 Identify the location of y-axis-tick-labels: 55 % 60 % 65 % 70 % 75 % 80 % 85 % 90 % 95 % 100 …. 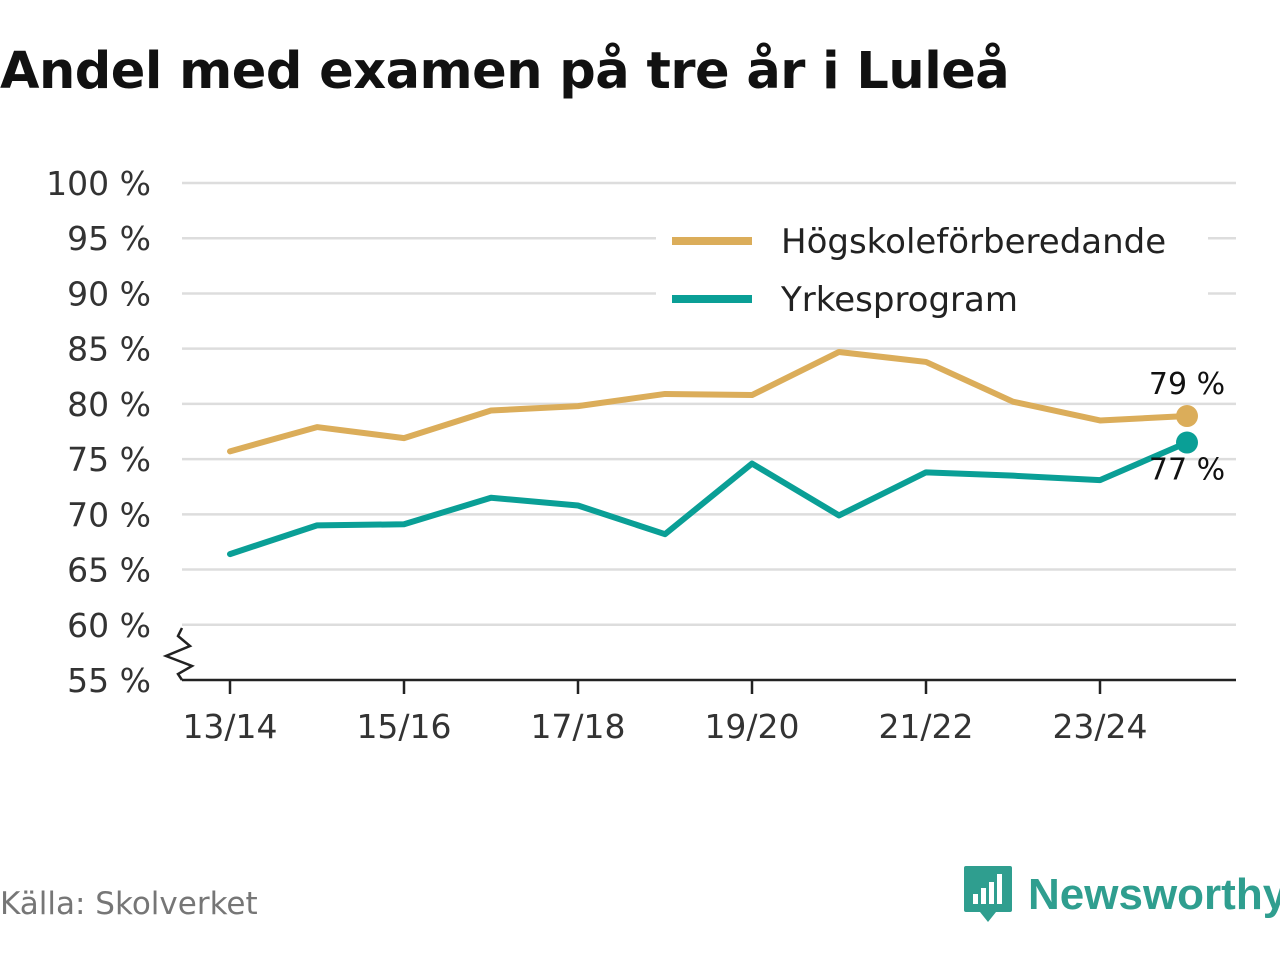
(98, 432).